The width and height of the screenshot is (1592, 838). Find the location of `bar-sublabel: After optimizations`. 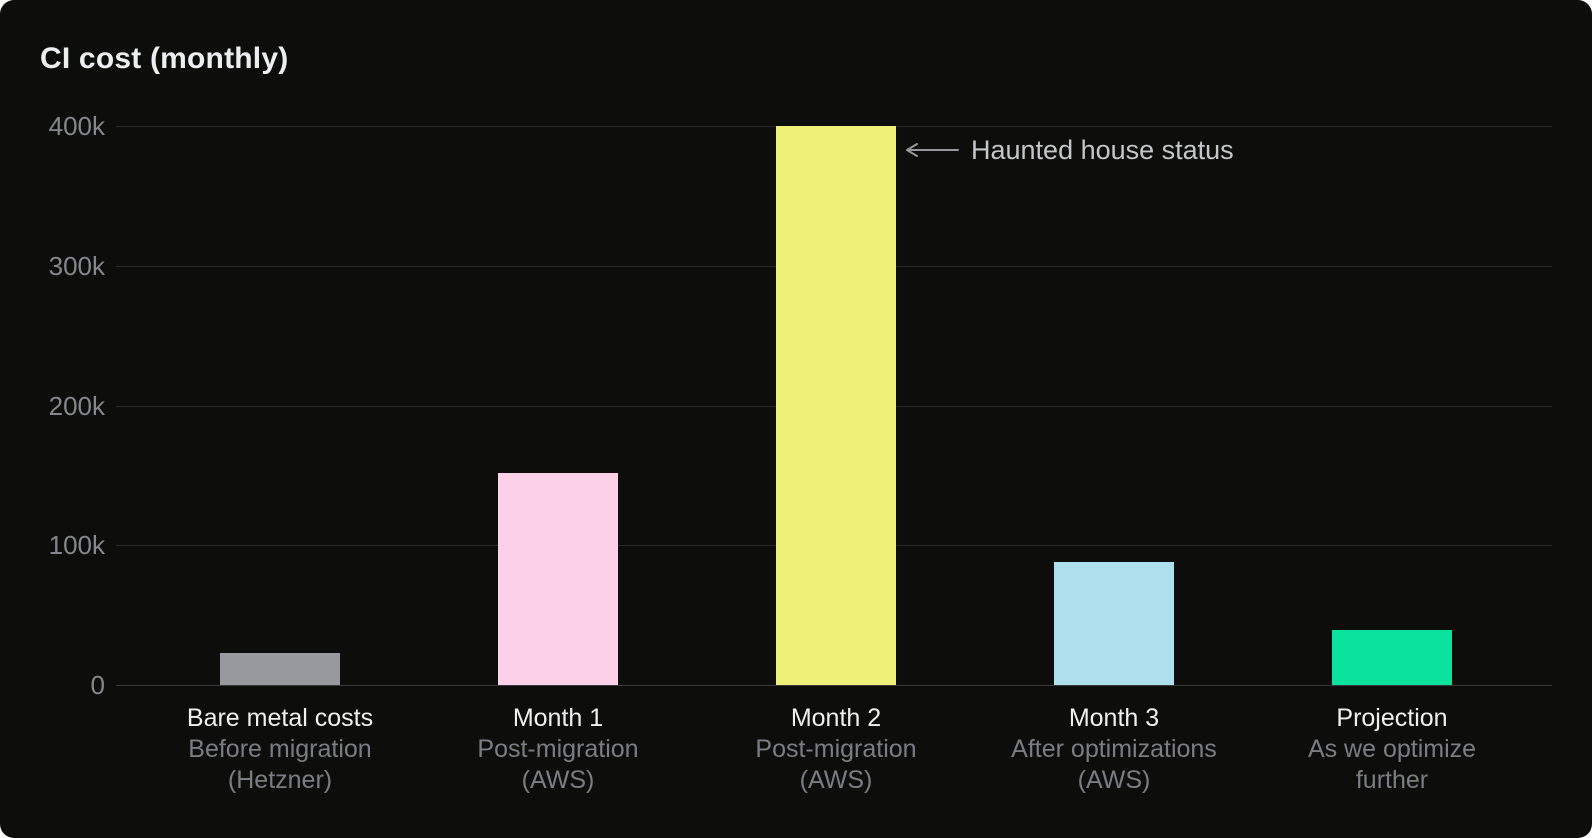

bar-sublabel: After optimizations is located at coordinates (1114, 749).